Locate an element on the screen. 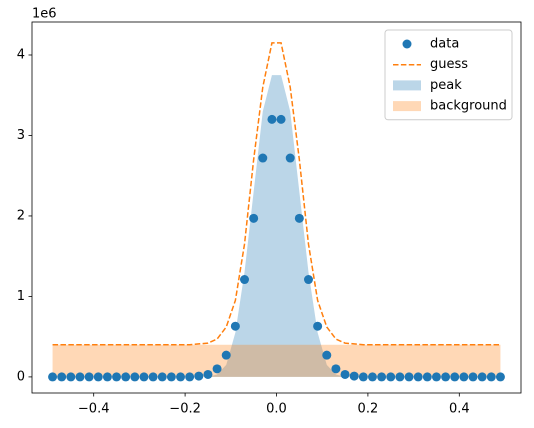 The image size is (534, 428). y-offset-label: 1e6 is located at coordinates (44, 14).